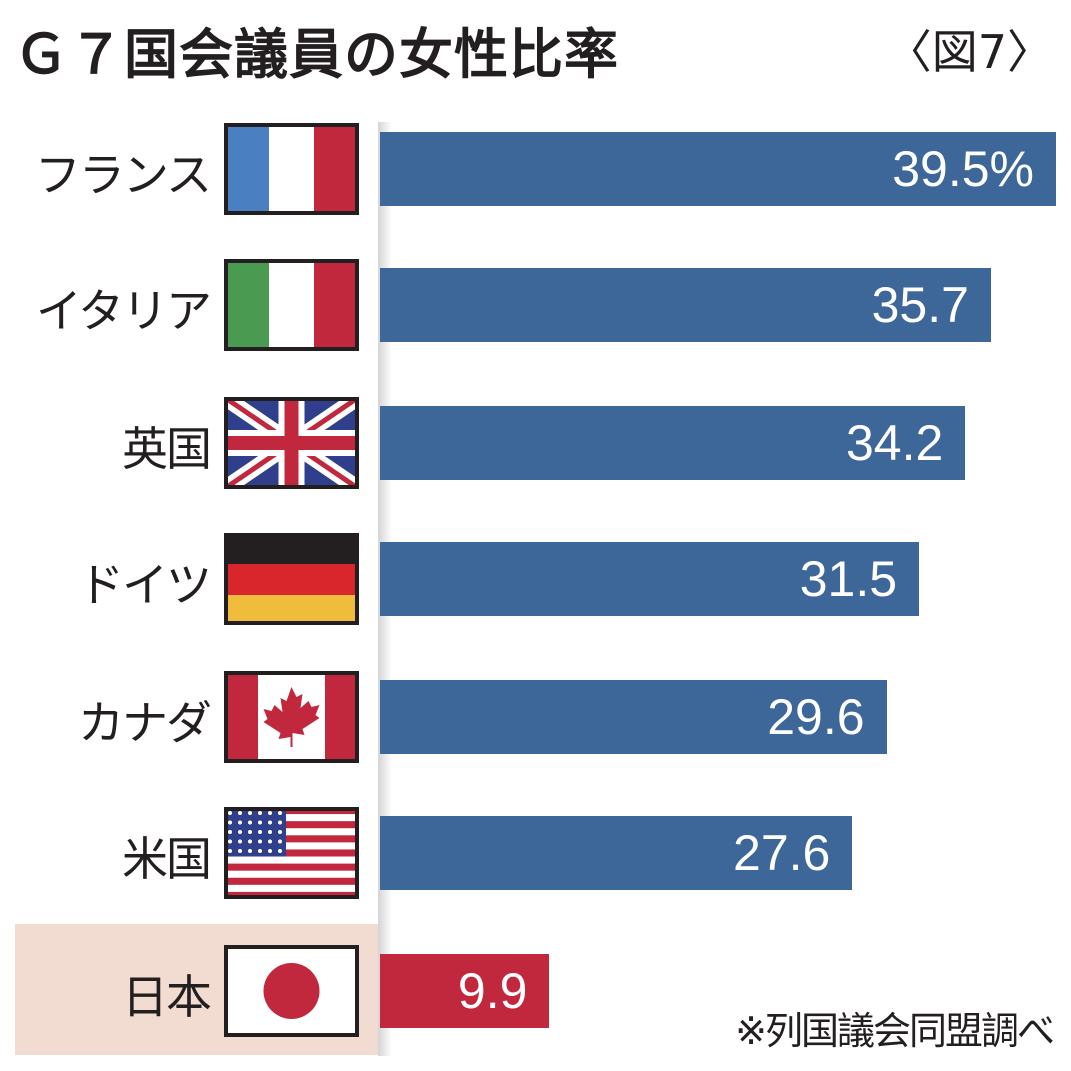  What do you see at coordinates (895, 1031) in the screenshot?
I see `source-note: ※列国議会同盟調べ` at bounding box center [895, 1031].